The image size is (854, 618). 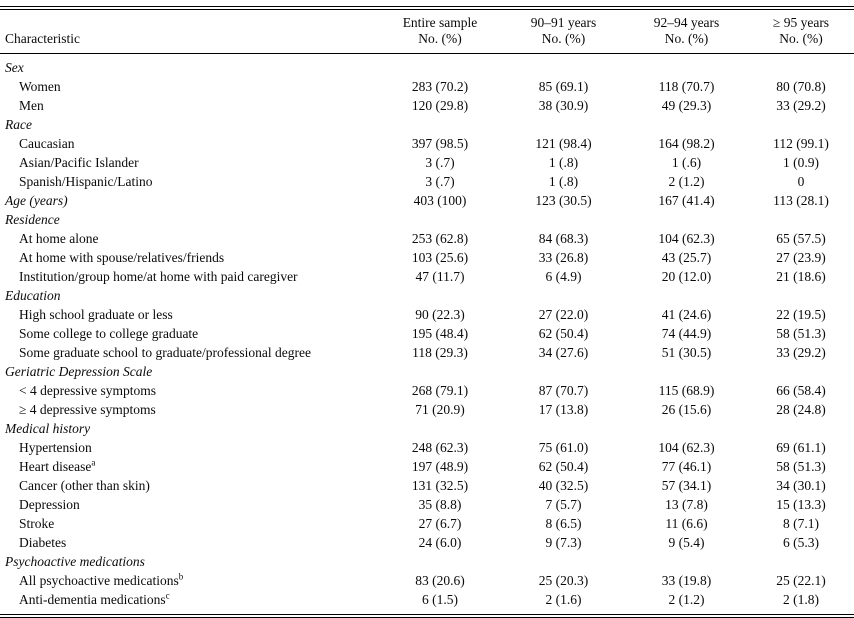 What do you see at coordinates (686, 504) in the screenshot?
I see `cell-value: 13 (7.8)` at bounding box center [686, 504].